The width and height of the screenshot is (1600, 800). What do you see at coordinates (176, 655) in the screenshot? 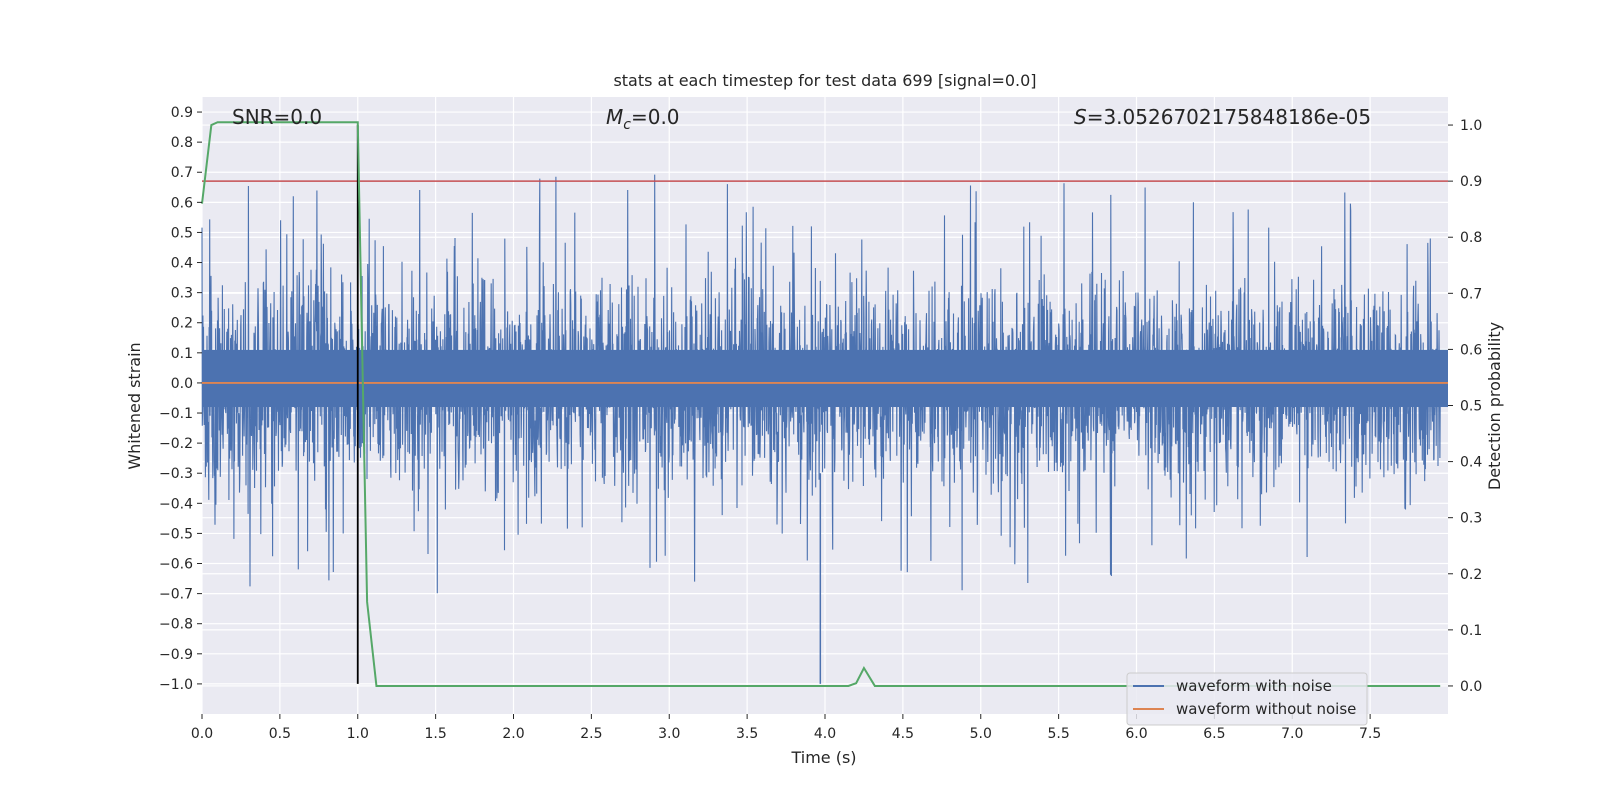
I see `y-tick-label-left: −0.9` at bounding box center [176, 655].